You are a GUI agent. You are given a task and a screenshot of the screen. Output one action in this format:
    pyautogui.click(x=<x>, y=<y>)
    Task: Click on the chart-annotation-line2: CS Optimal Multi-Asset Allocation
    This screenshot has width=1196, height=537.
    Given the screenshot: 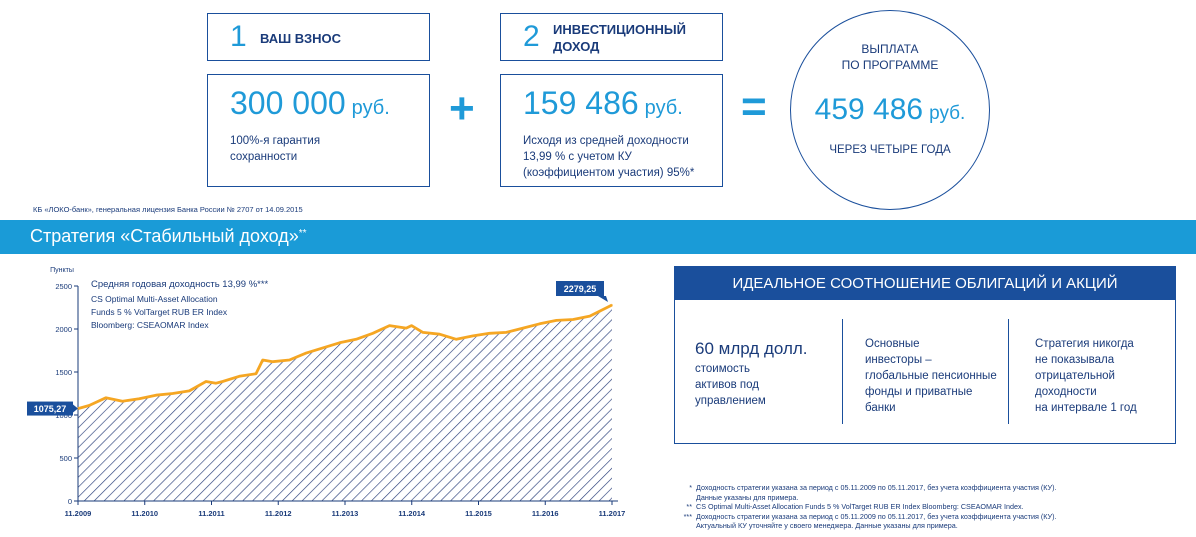 What is the action you would take?
    pyautogui.click(x=154, y=299)
    